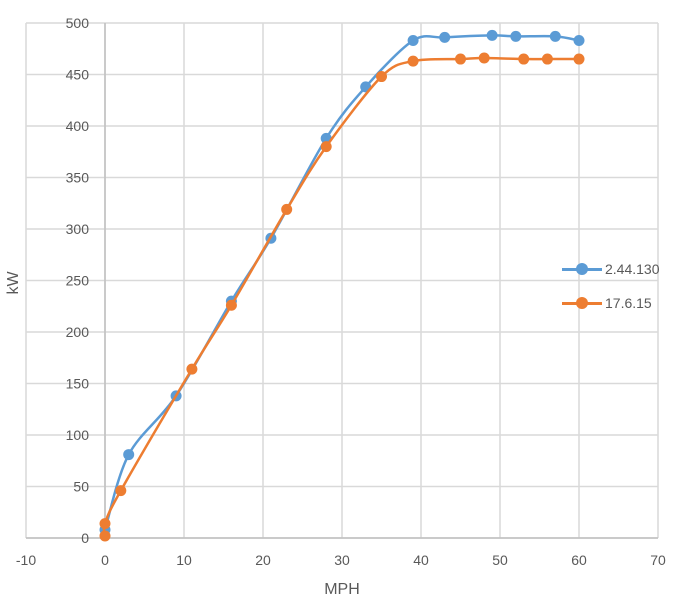 Image resolution: width=675 pixels, height=599 pixels. I want to click on y-tick-label: 50, so click(81, 487).